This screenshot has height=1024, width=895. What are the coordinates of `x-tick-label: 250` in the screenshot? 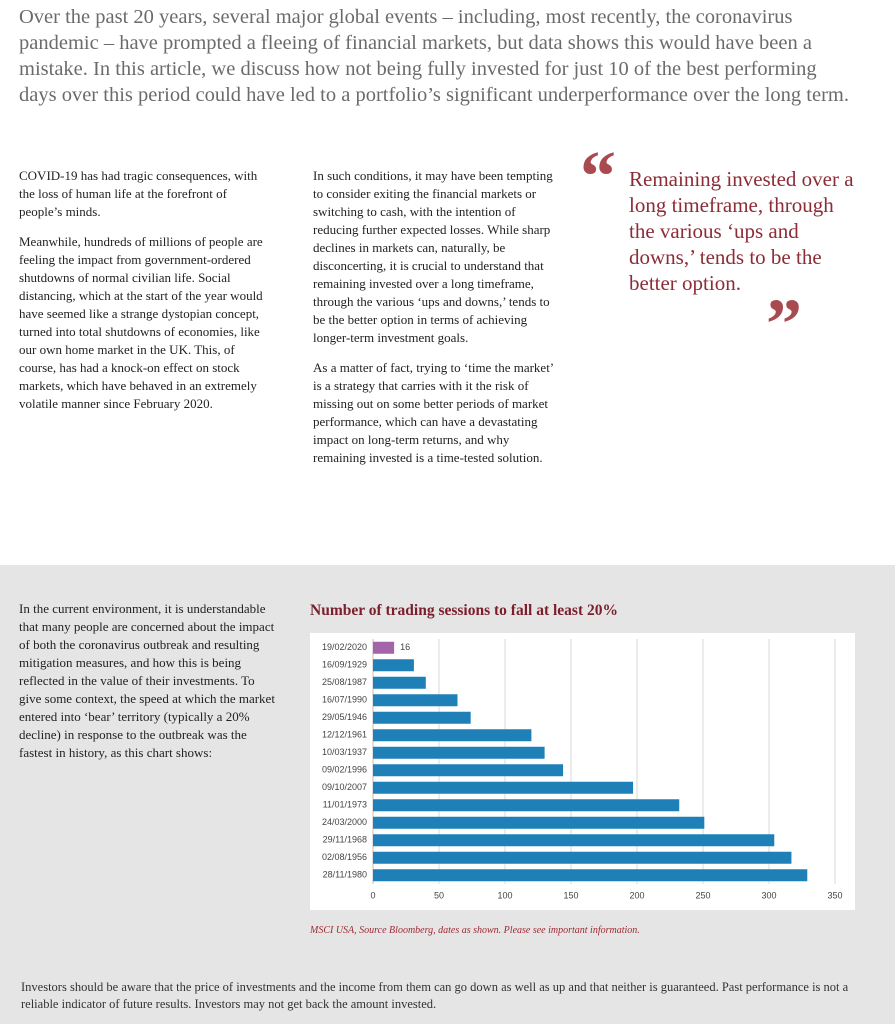 It's located at (702, 895).